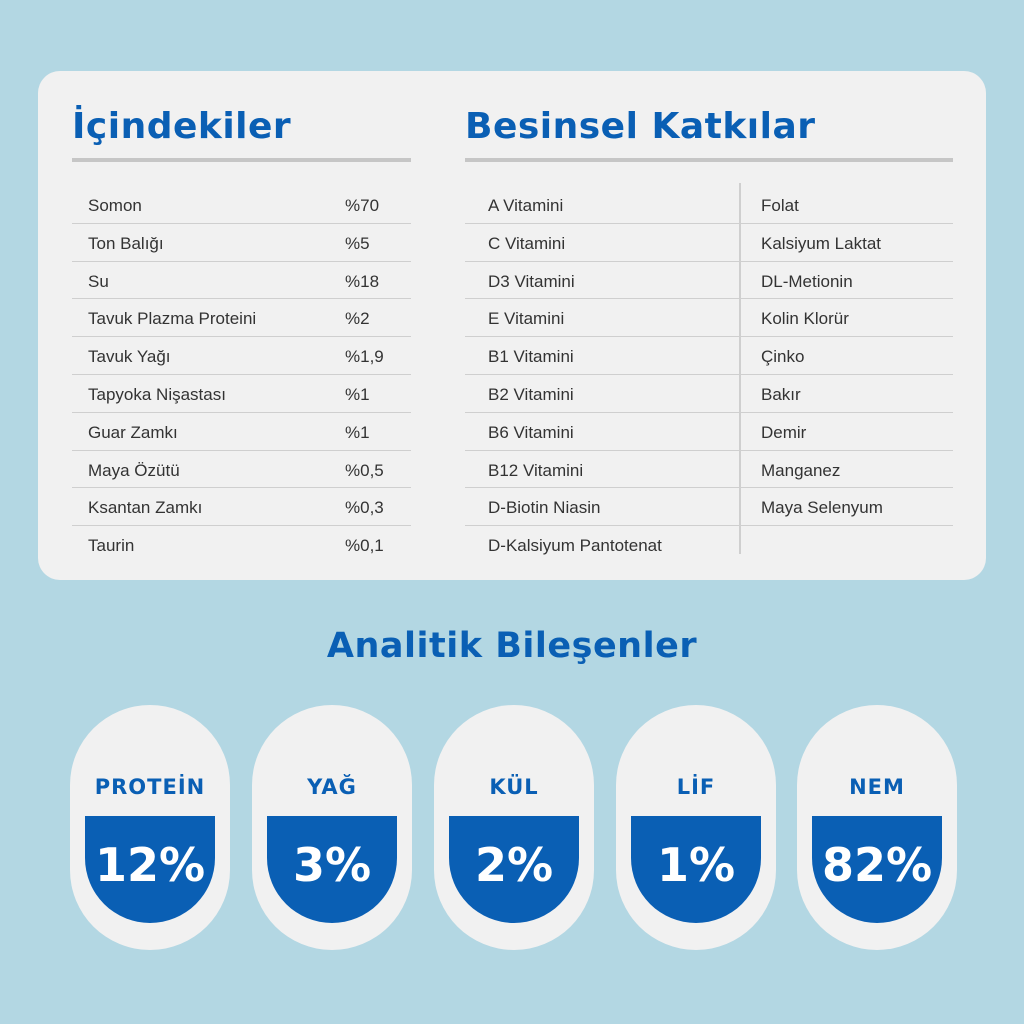  What do you see at coordinates (846, 394) in the screenshot?
I see `list-item: Bakır` at bounding box center [846, 394].